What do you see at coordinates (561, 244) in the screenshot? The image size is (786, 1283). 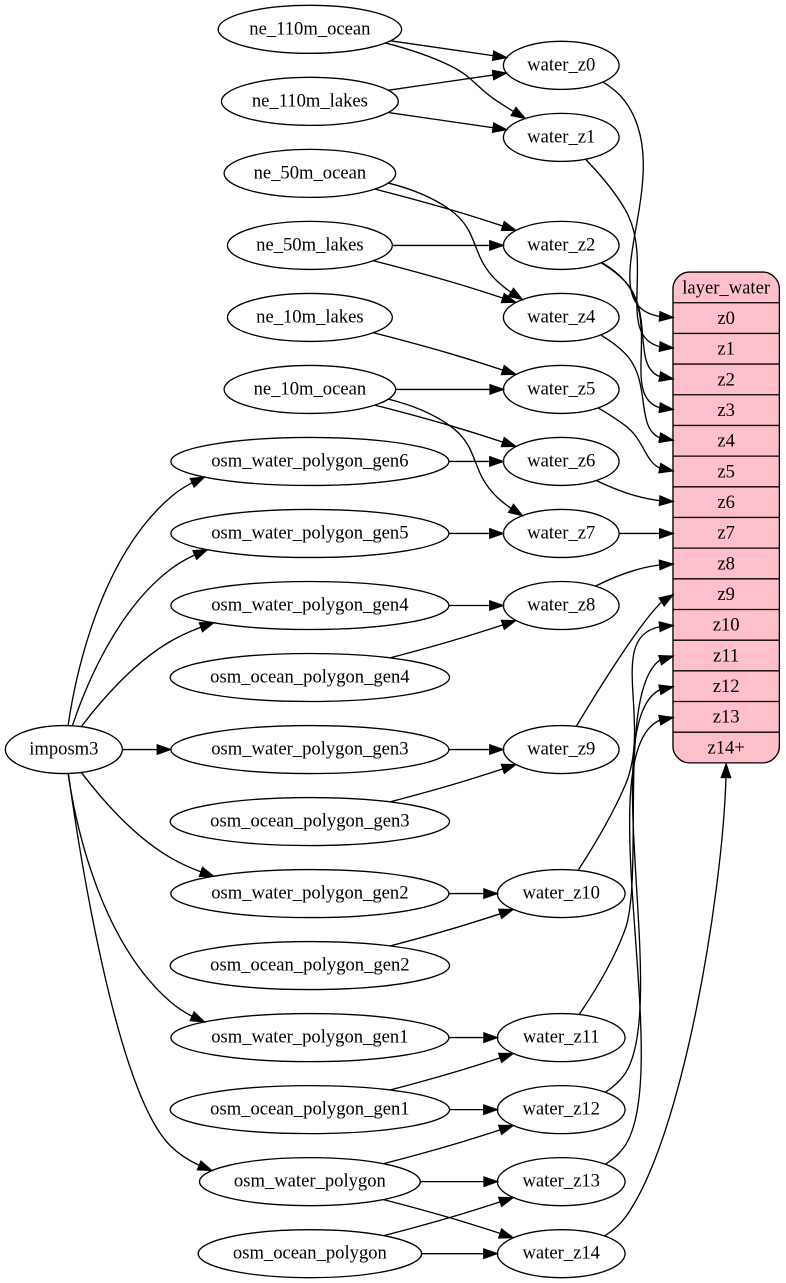 I see `svg-text: water_z2` at bounding box center [561, 244].